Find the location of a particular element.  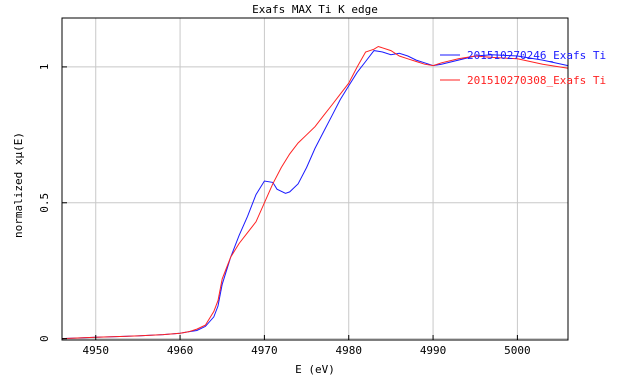

legend-label-1: 201510270246_Exafs Ti is located at coordinates (536, 55).